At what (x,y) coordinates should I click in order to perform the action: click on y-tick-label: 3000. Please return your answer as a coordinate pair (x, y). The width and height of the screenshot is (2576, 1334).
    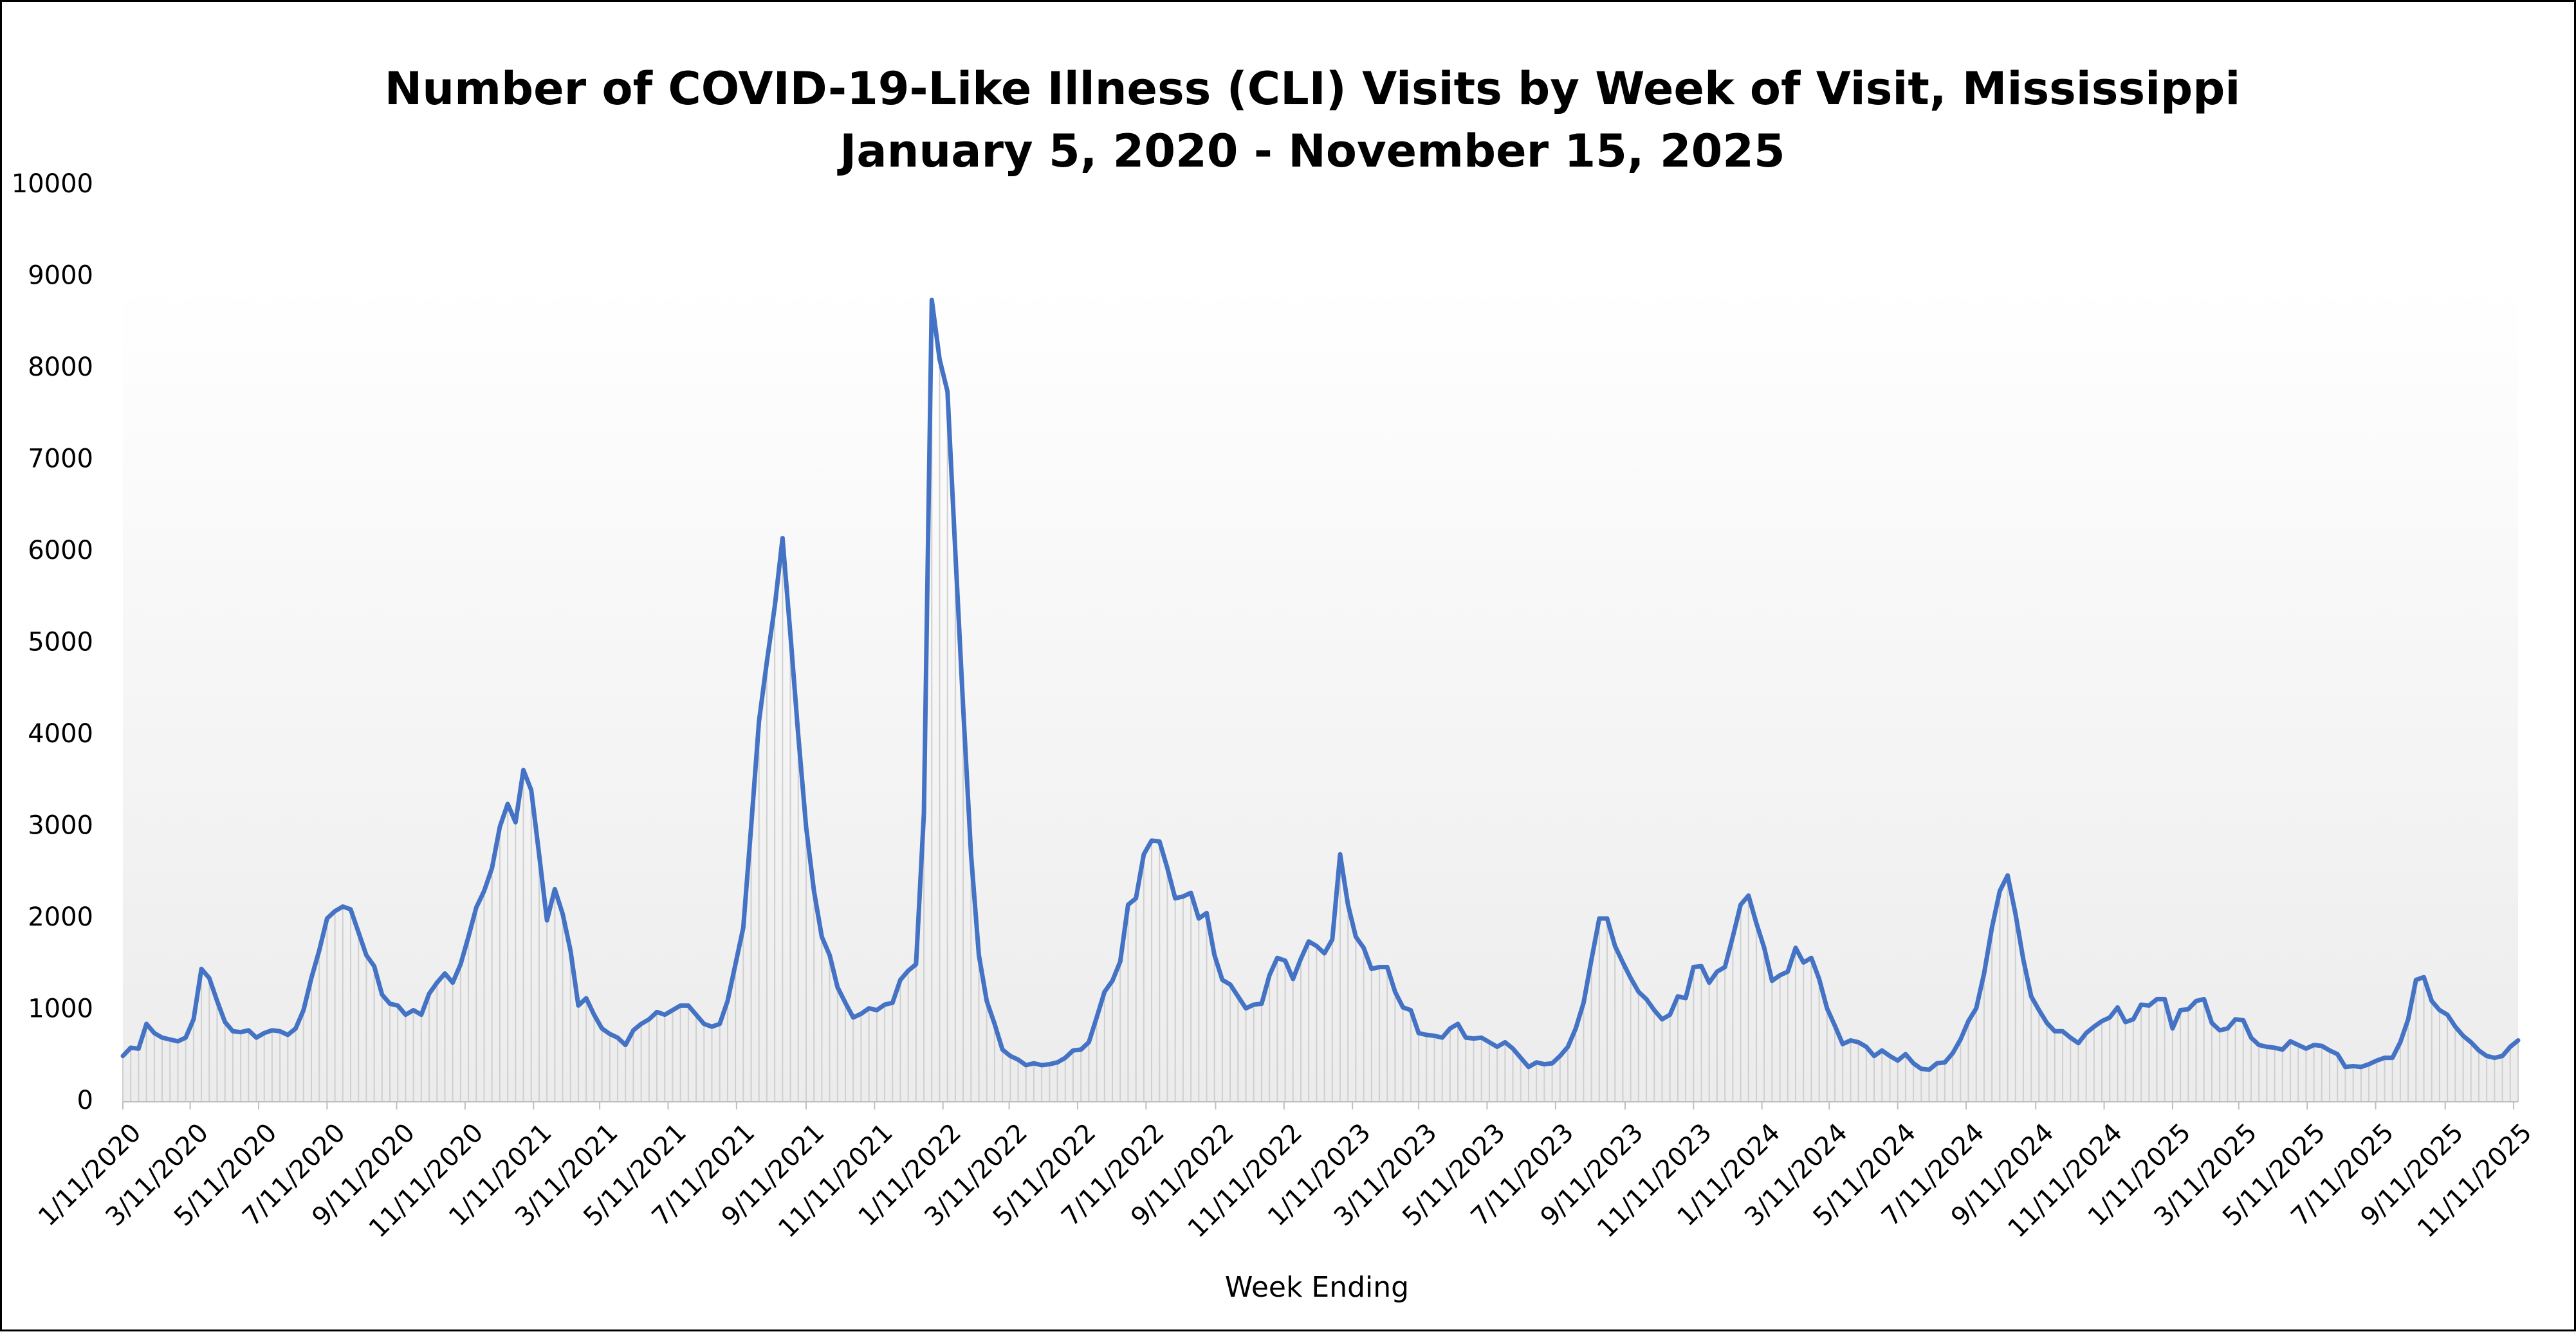
    Looking at the image, I should click on (60, 826).